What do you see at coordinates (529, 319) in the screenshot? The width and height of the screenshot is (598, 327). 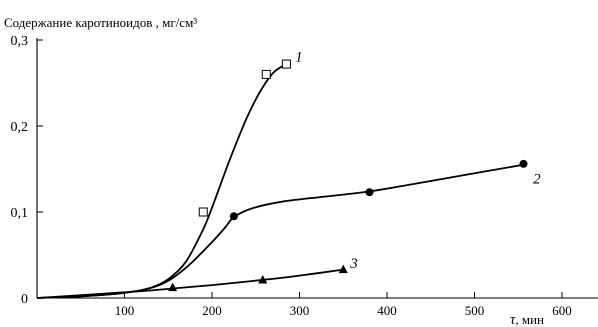 I see `x-axis-unit: , мин` at bounding box center [529, 319].